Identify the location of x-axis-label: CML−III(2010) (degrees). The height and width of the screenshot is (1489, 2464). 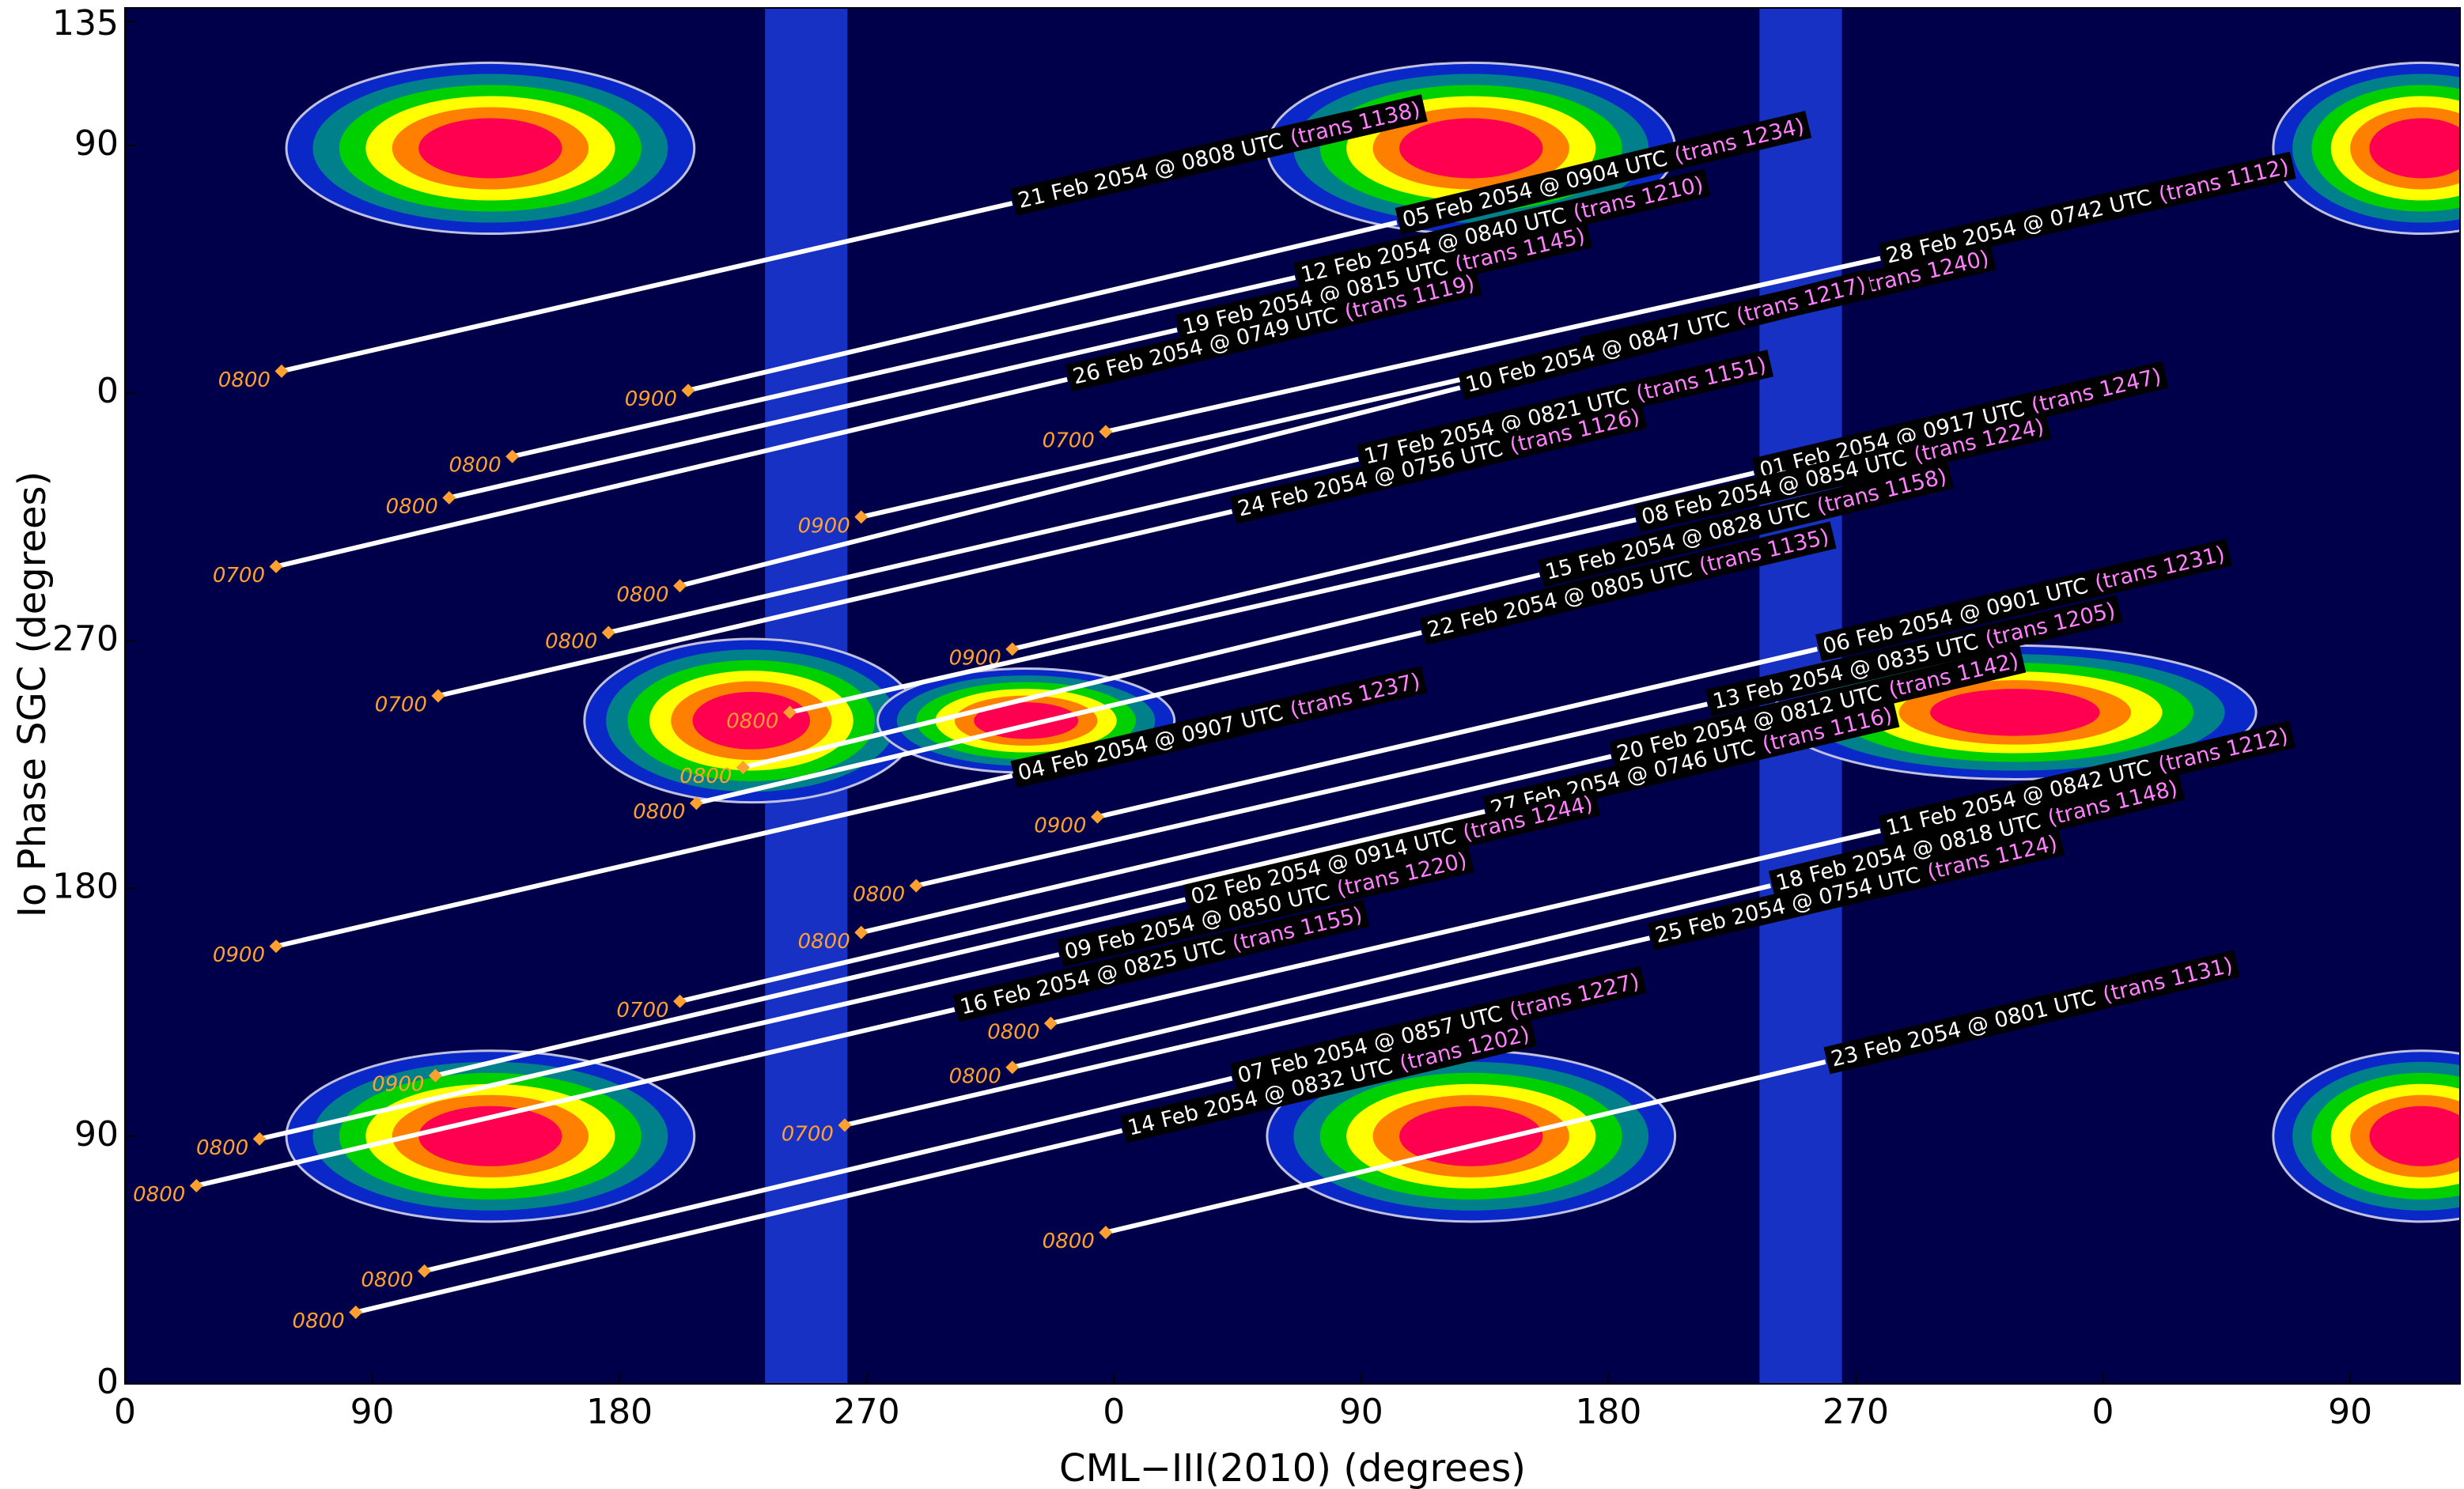
(1292, 1467).